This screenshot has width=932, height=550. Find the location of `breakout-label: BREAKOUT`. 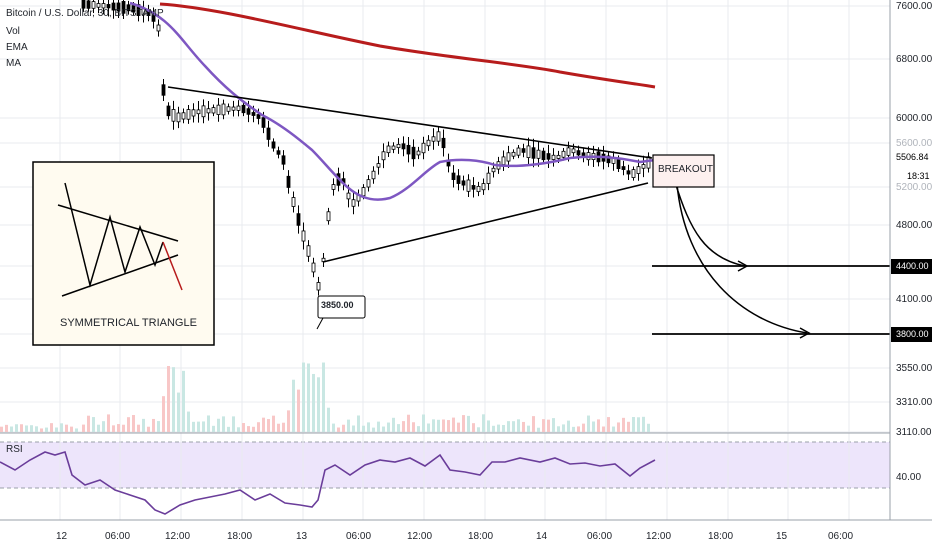

breakout-label: BREAKOUT is located at coordinates (686, 169).